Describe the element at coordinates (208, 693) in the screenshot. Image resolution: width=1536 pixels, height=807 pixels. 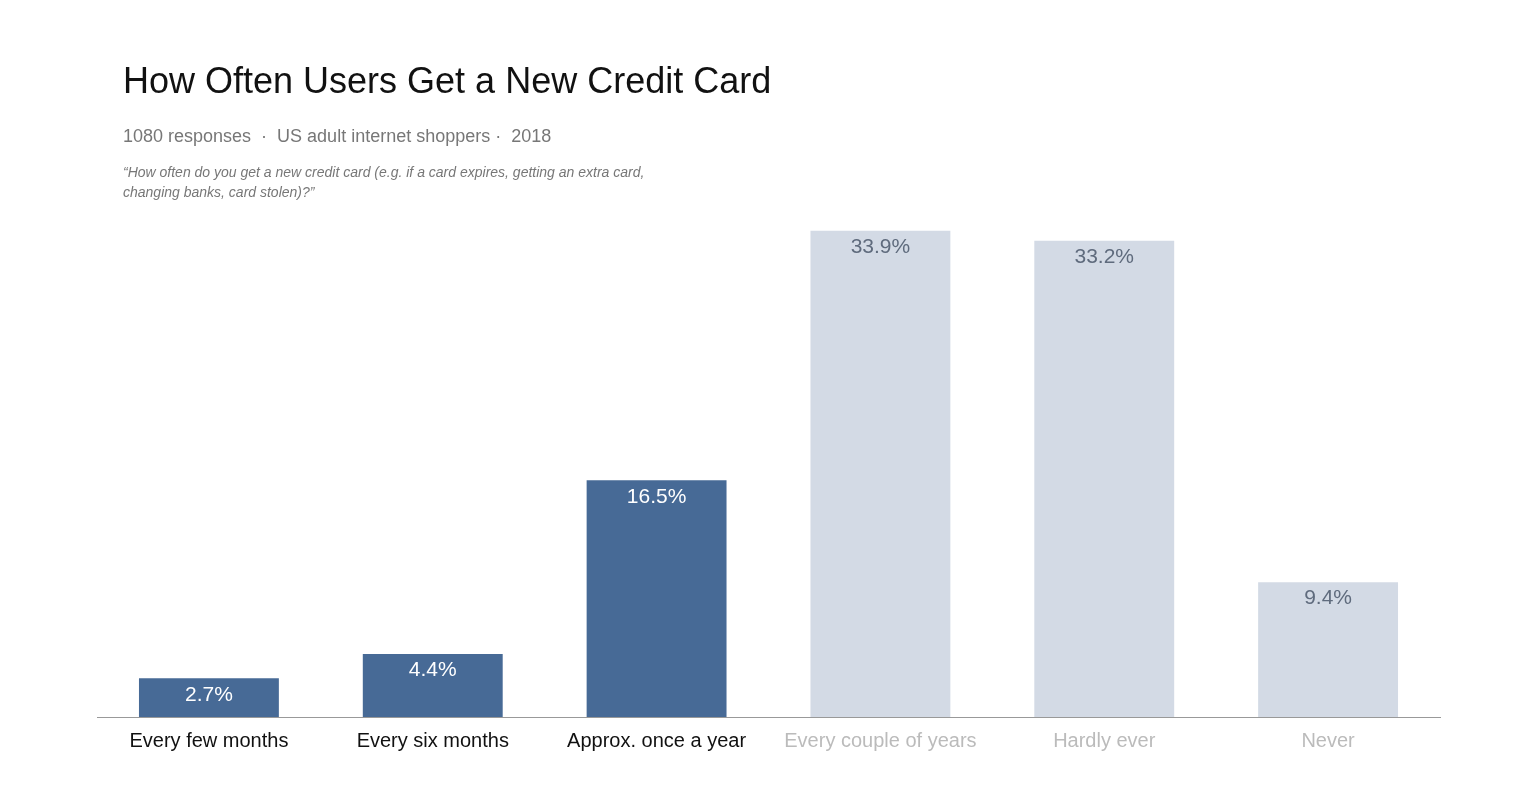
I see `data-label: 2.7%` at that location.